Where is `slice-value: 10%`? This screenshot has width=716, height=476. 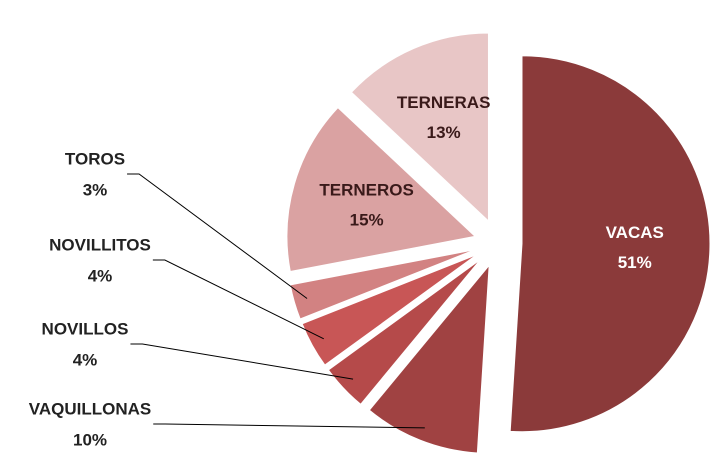
slice-value: 10% is located at coordinates (90, 439).